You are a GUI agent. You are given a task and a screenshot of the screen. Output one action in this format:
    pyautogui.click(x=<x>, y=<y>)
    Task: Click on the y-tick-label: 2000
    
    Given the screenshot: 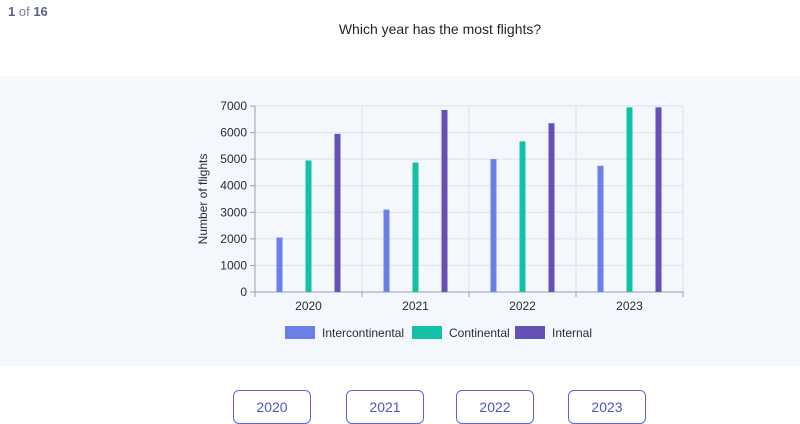 What is the action you would take?
    pyautogui.click(x=233, y=239)
    